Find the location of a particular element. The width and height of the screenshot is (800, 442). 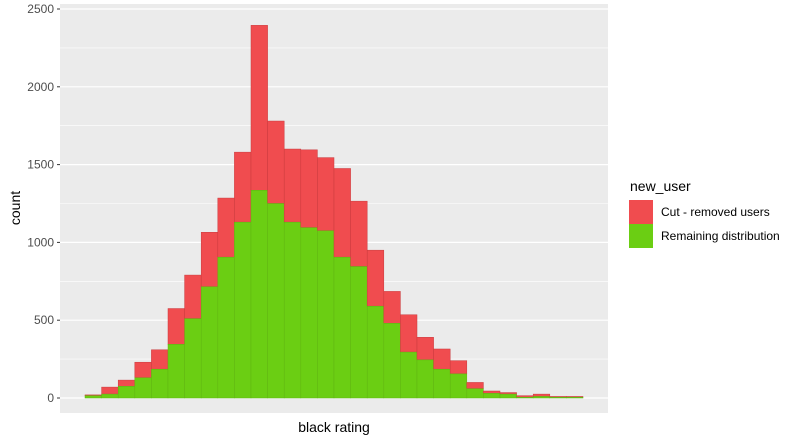

y-tick-label: 2000 is located at coordinates (40, 87).